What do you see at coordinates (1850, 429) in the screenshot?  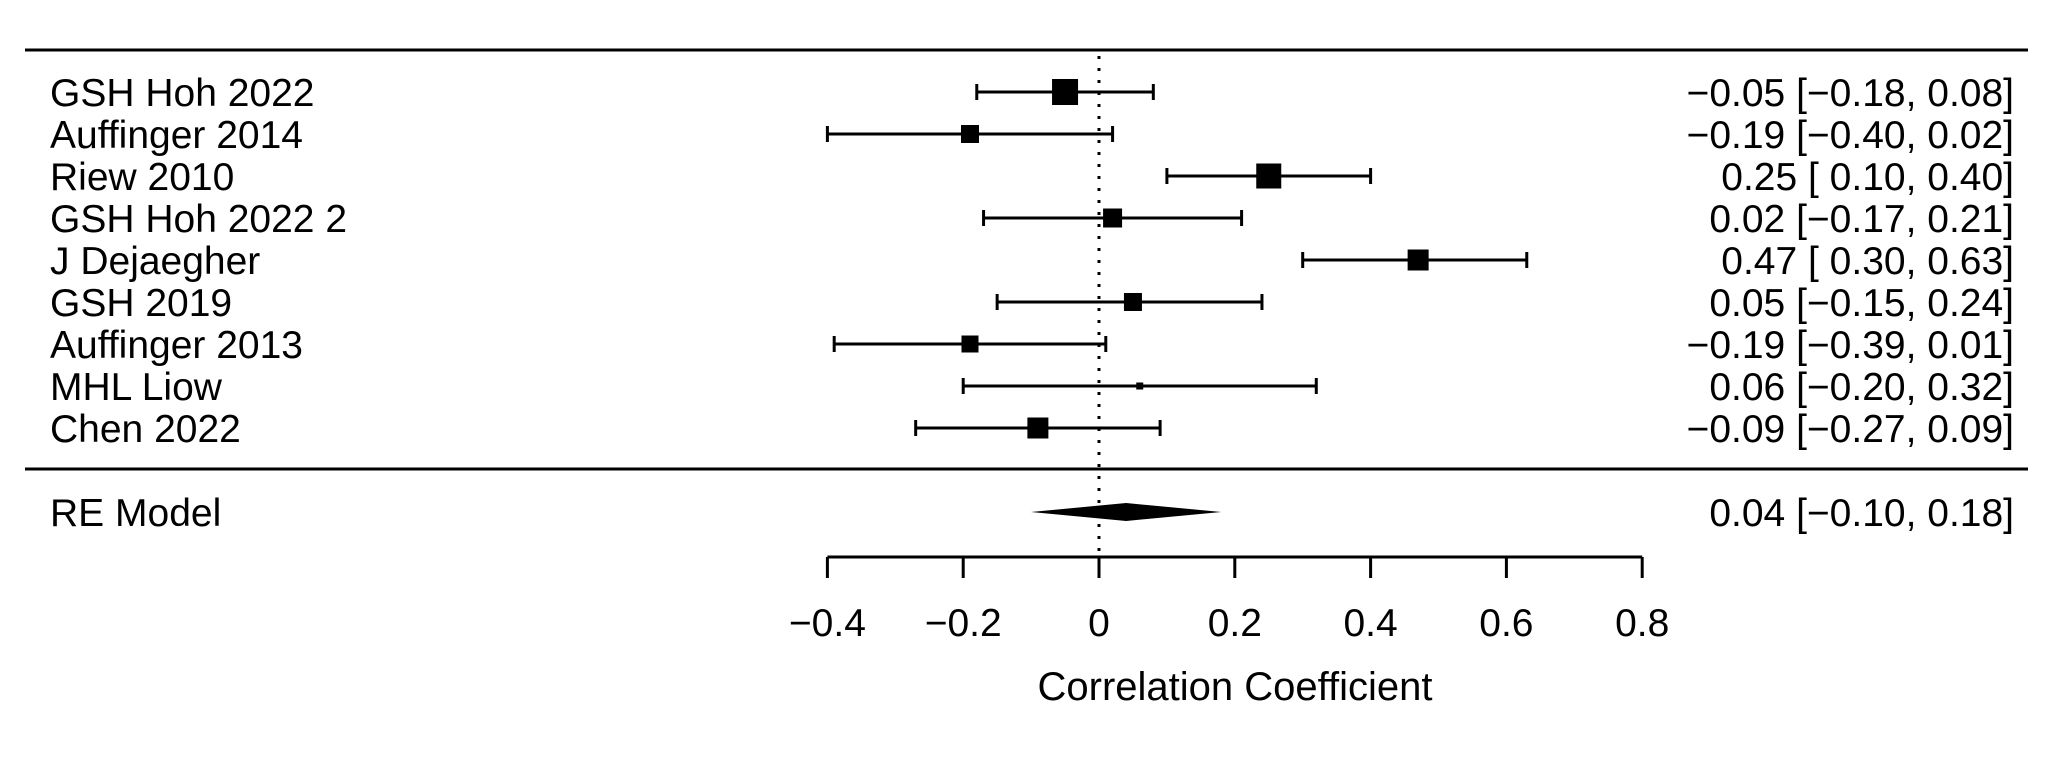 I see `study-annotation: −0.09 [−0.27, 0.09]` at bounding box center [1850, 429].